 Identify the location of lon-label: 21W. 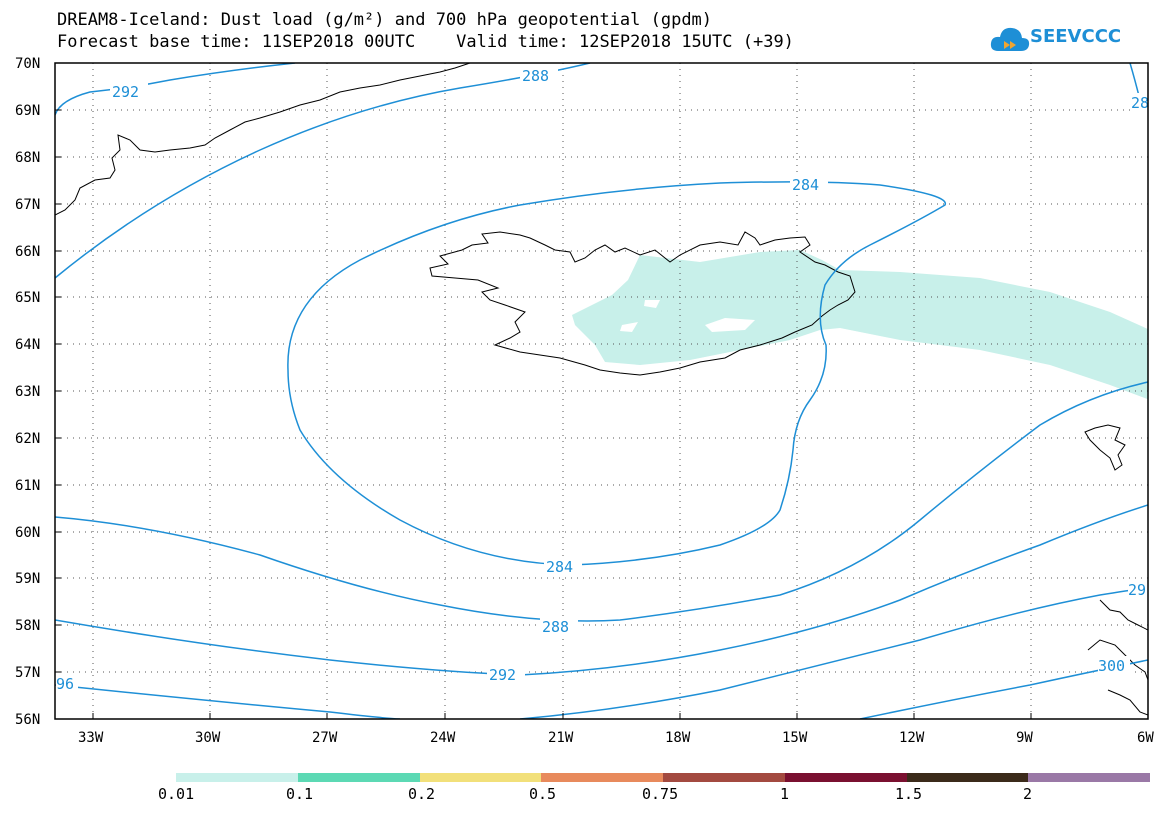
(561, 738).